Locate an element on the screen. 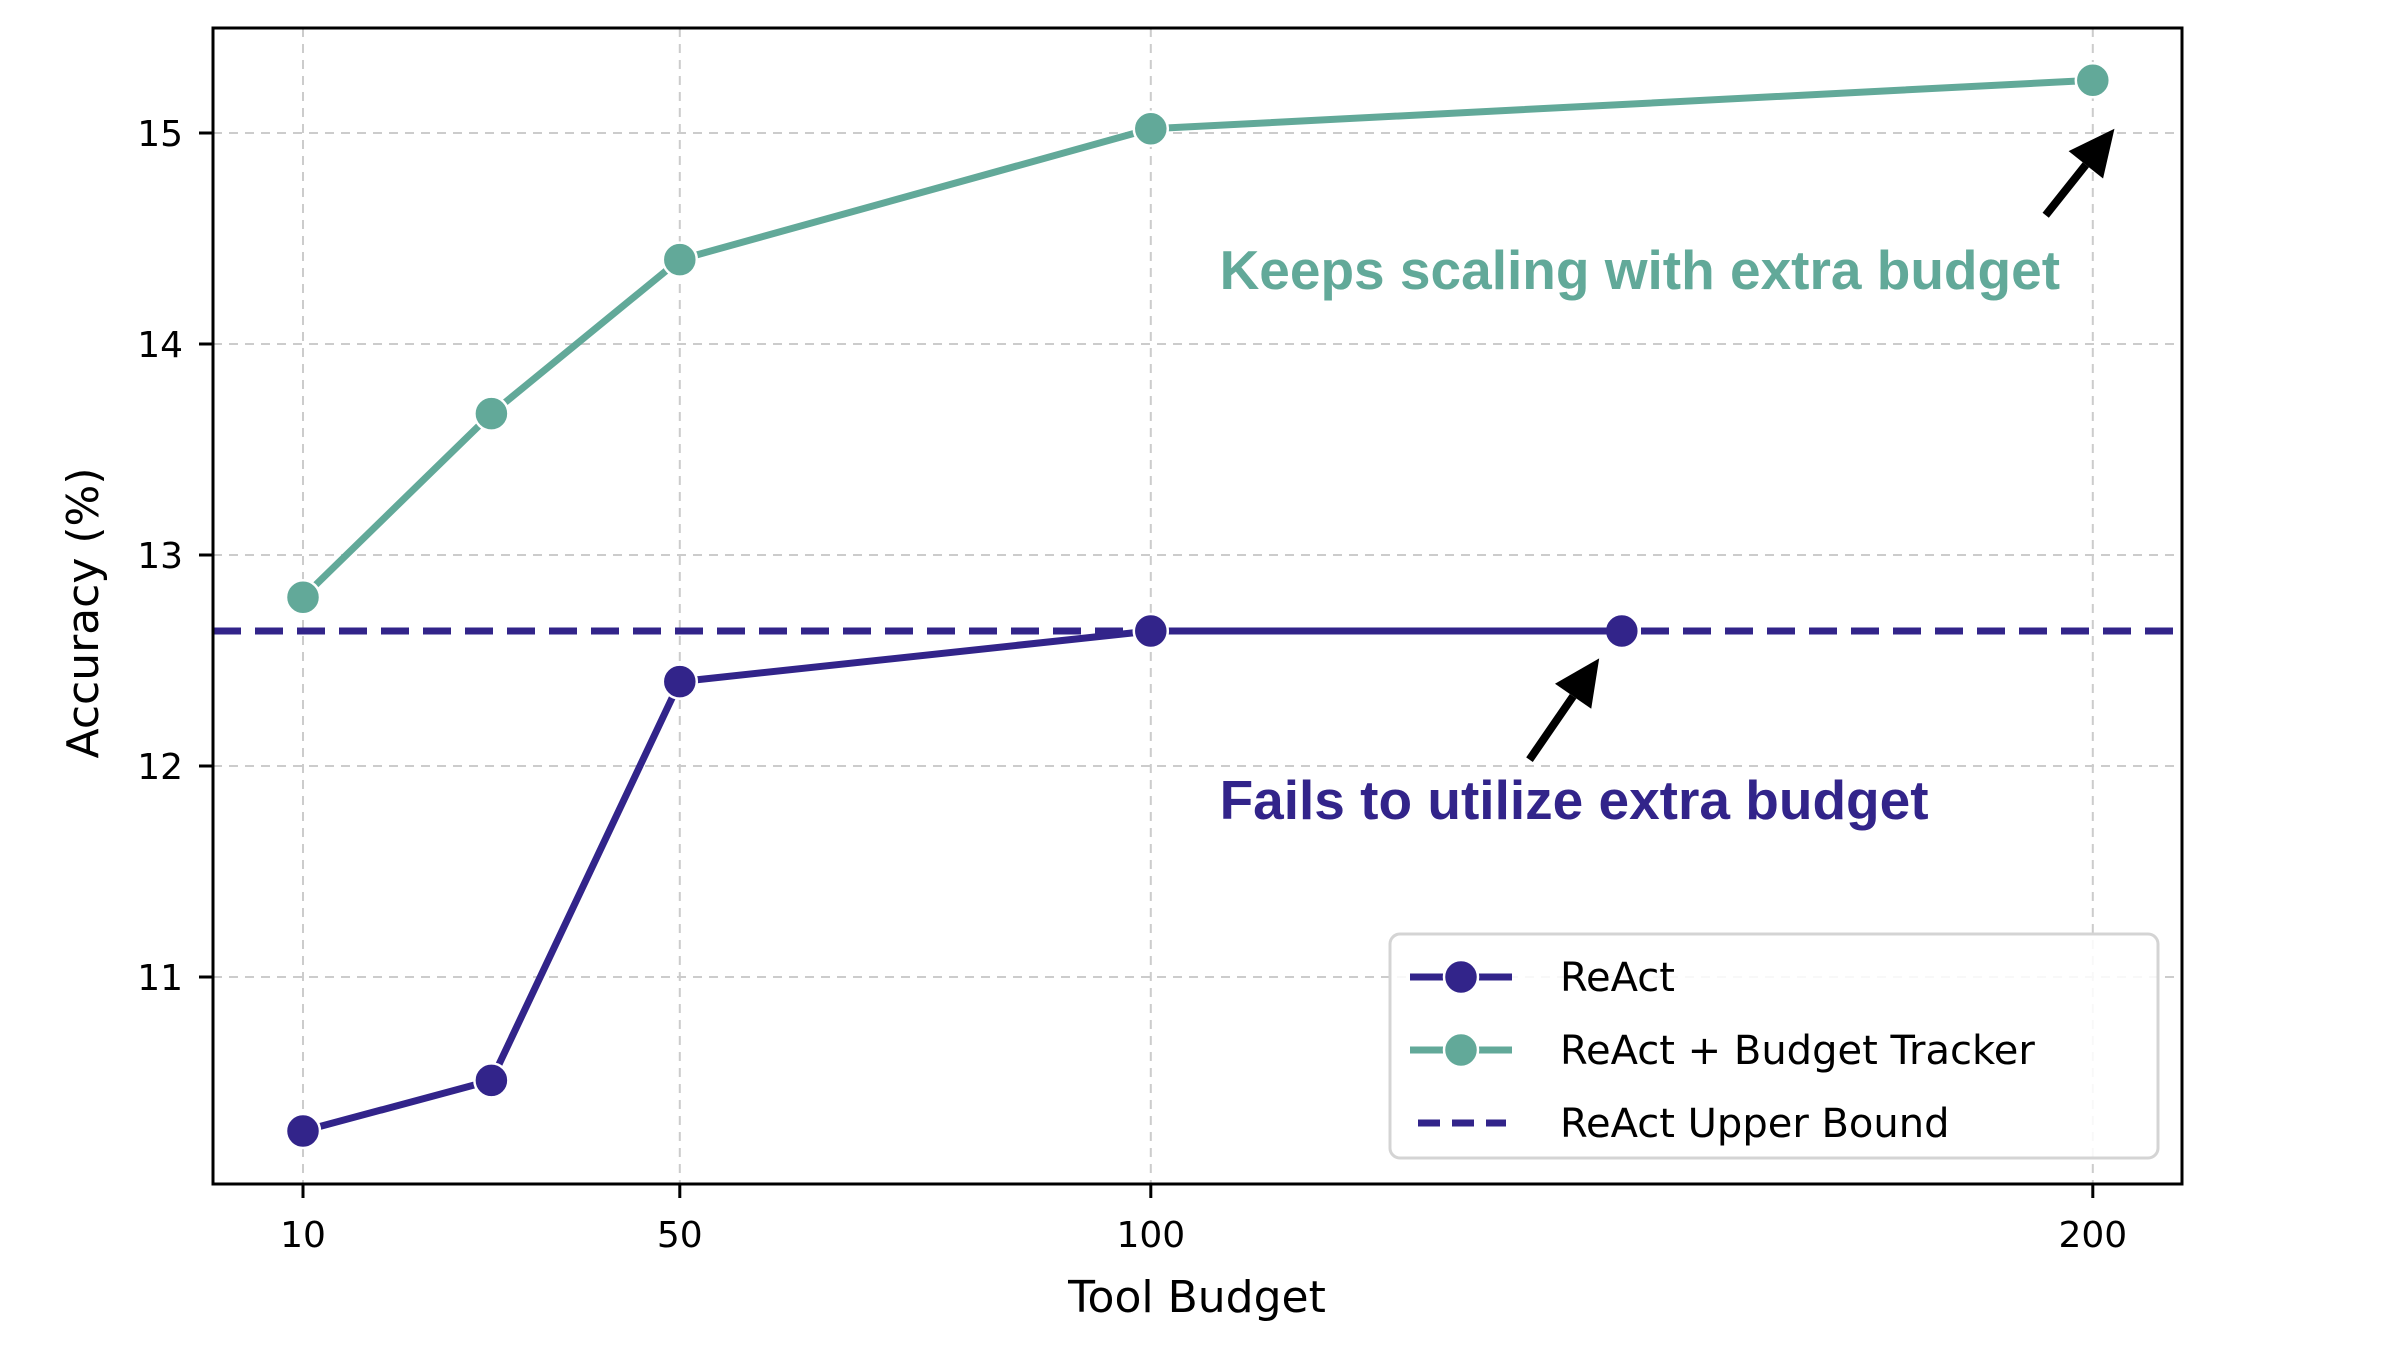  y-tick-label: 11 is located at coordinates (160, 978).